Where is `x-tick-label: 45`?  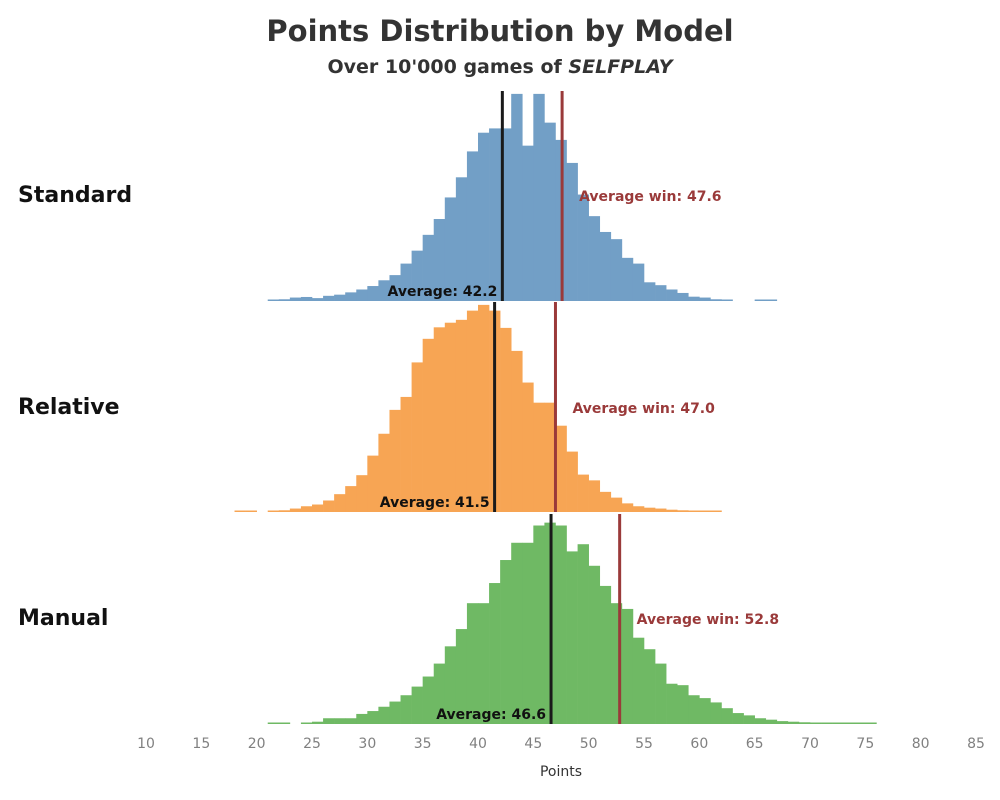
x-tick-label: 45 is located at coordinates (533, 744).